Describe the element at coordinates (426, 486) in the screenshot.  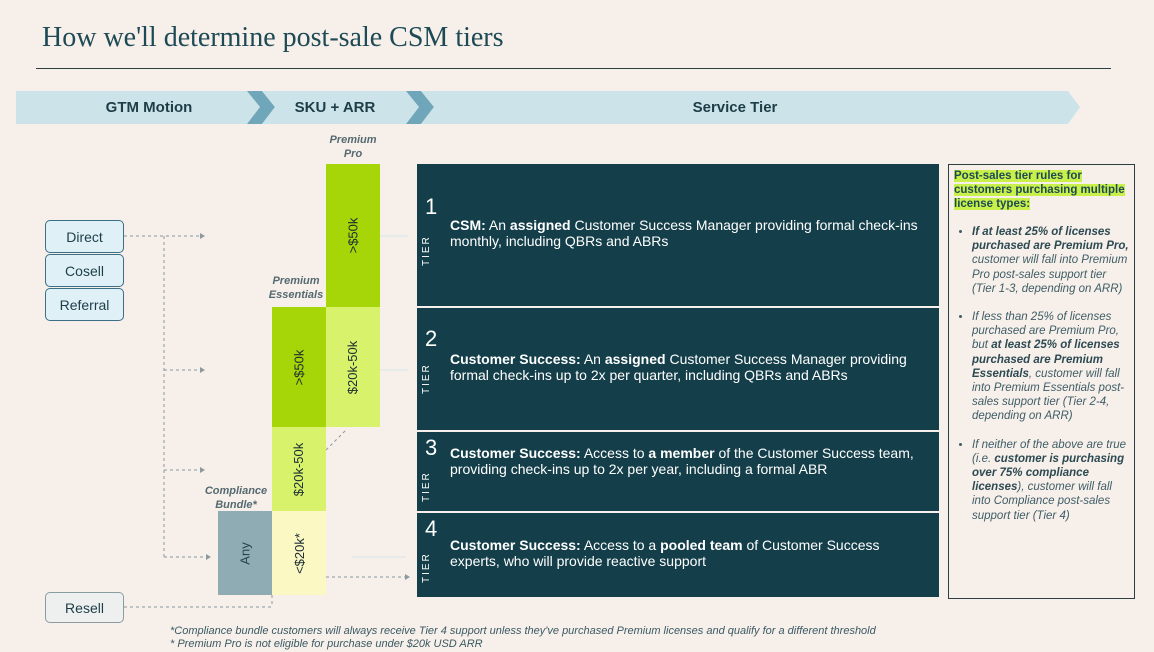
I see `tier-3-word: TIER` at that location.